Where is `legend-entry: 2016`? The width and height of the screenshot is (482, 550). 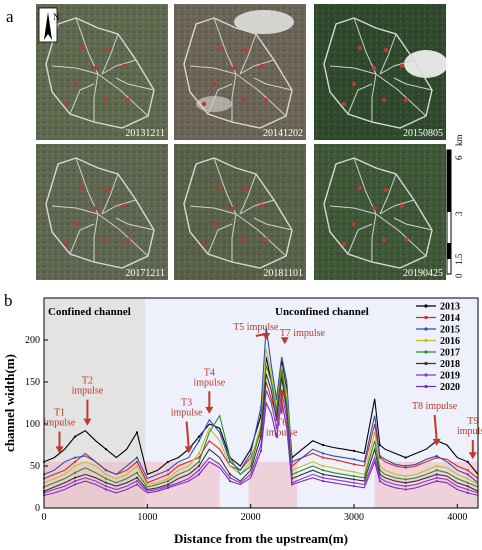
legend-entry: 2016 is located at coordinates (450, 341).